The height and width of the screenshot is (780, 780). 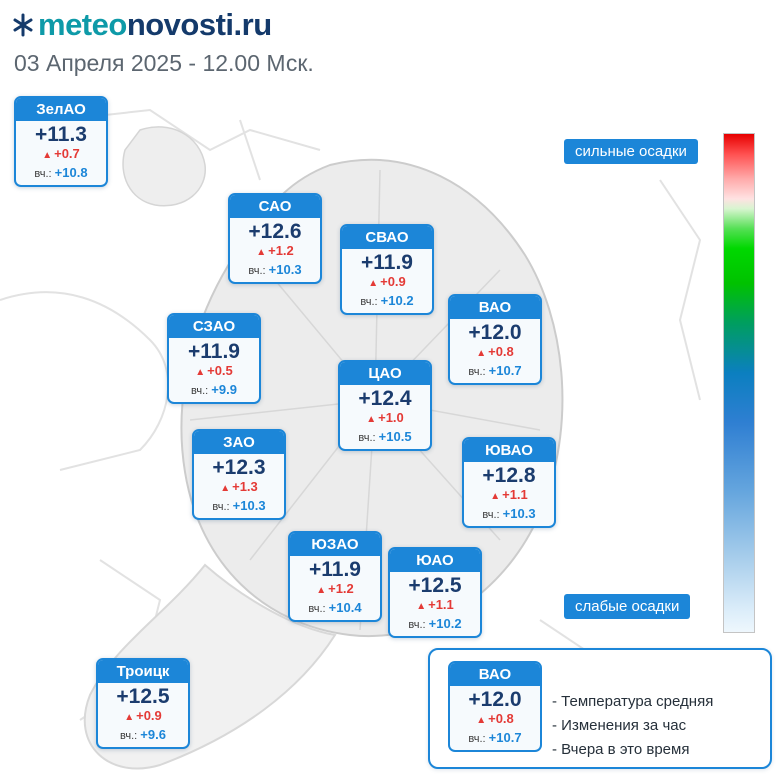 What do you see at coordinates (275, 231) in the screenshot?
I see `district-temp: +12.6` at bounding box center [275, 231].